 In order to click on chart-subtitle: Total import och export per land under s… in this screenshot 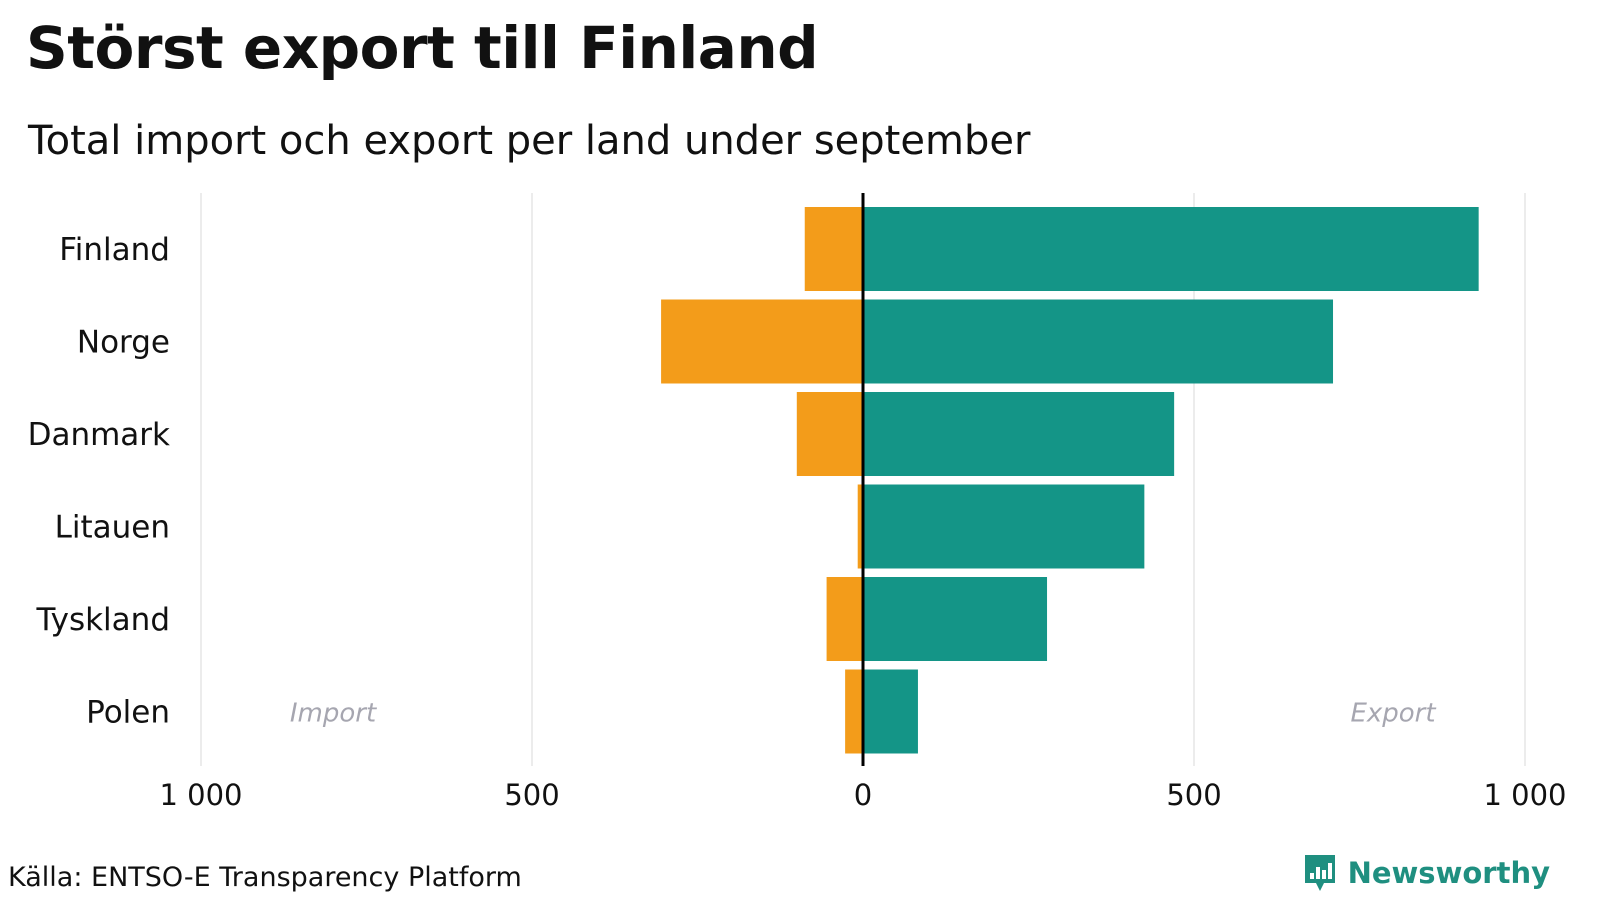, I will do `click(529, 141)`.